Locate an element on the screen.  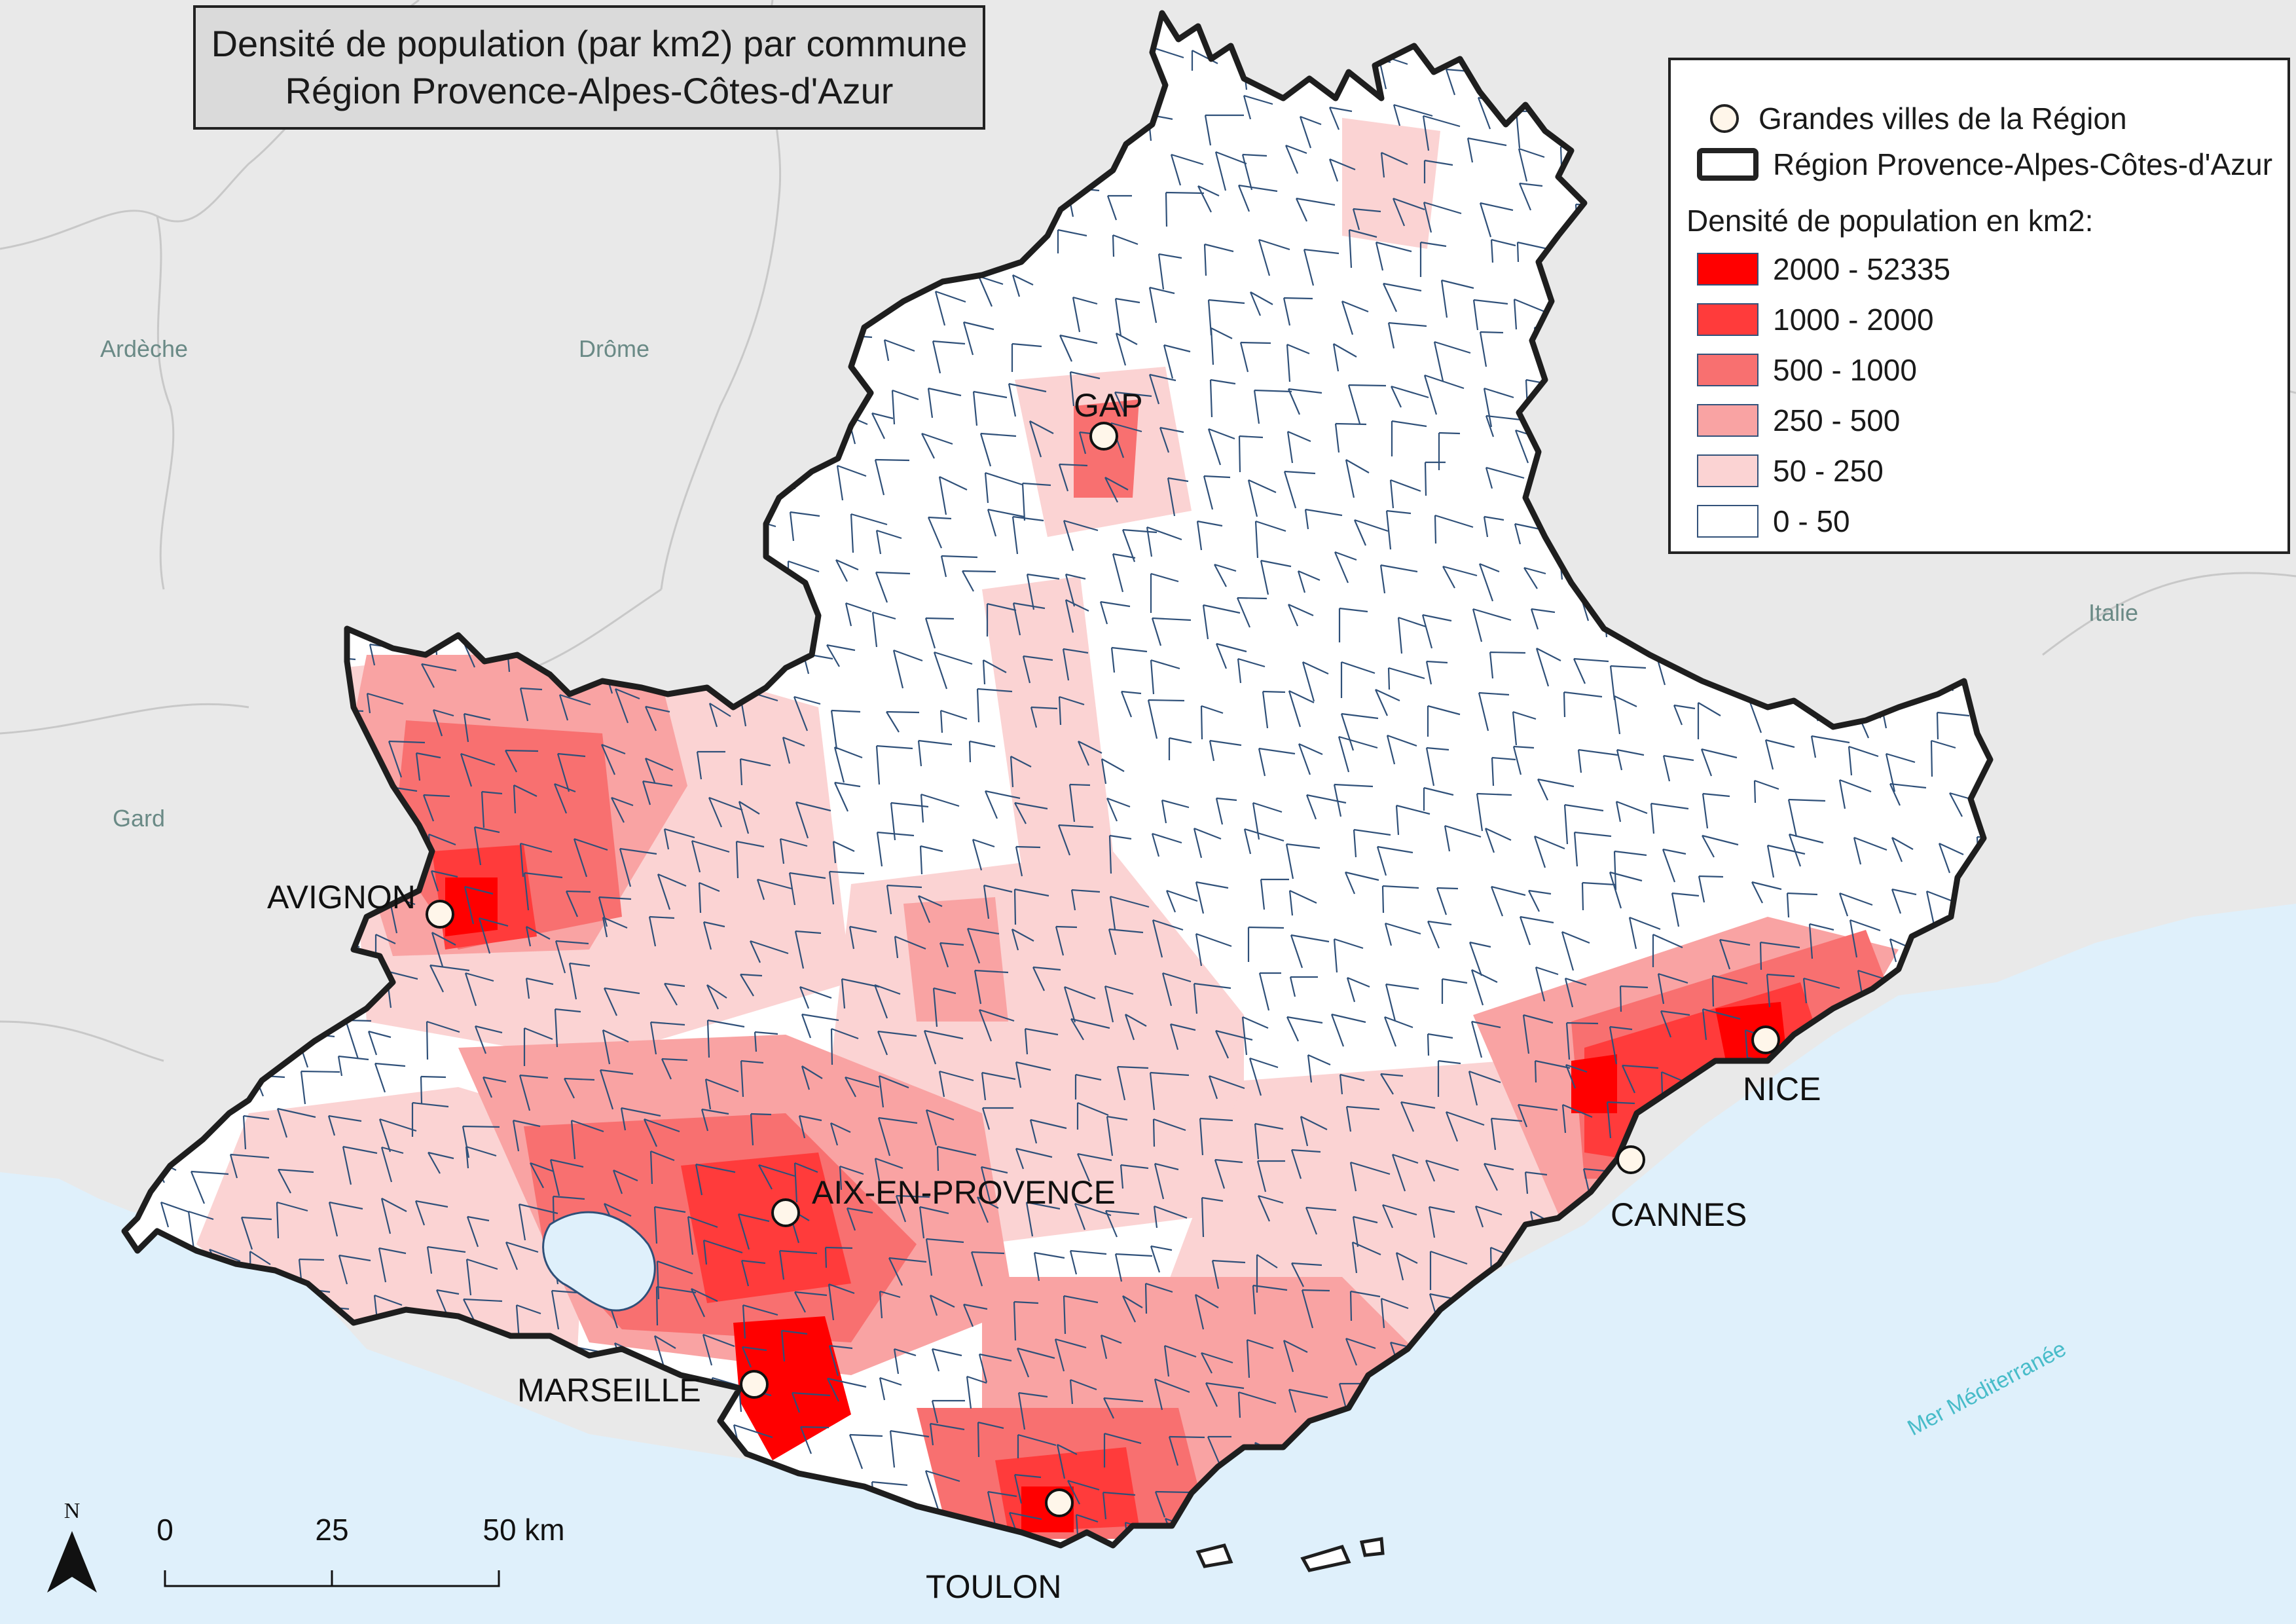
city-marker-marseille is located at coordinates (754, 1384).